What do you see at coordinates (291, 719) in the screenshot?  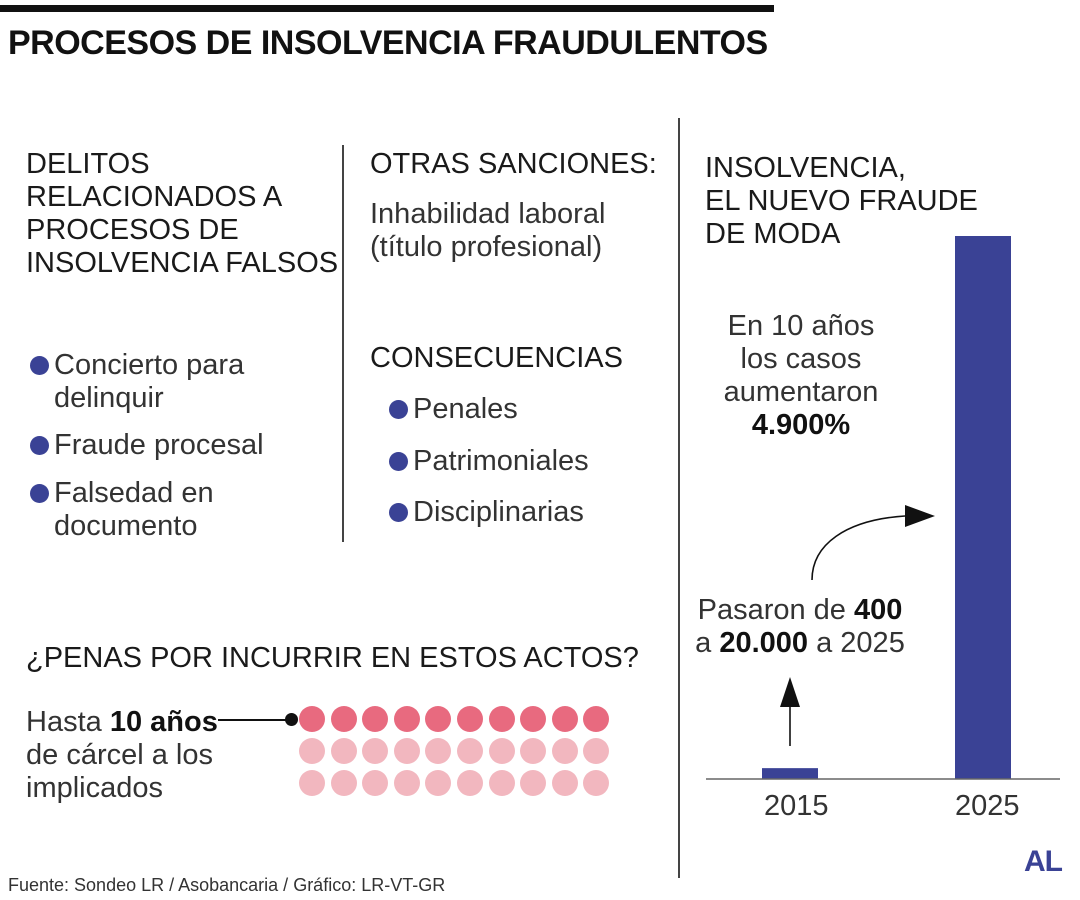 I see `penas-connector-dot` at bounding box center [291, 719].